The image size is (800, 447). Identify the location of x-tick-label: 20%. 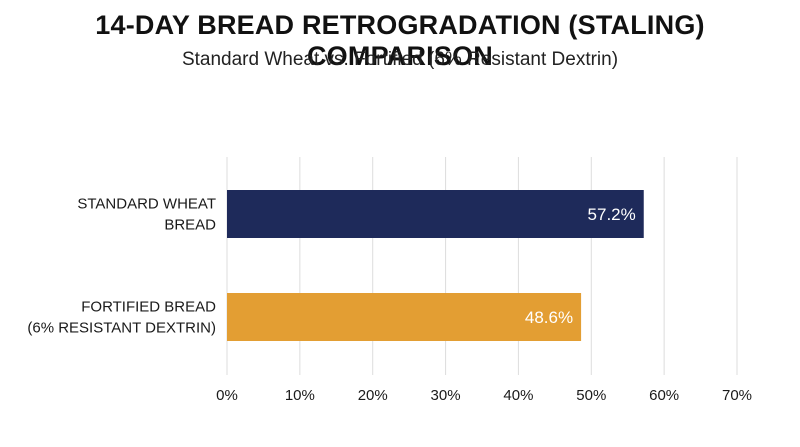
(373, 395).